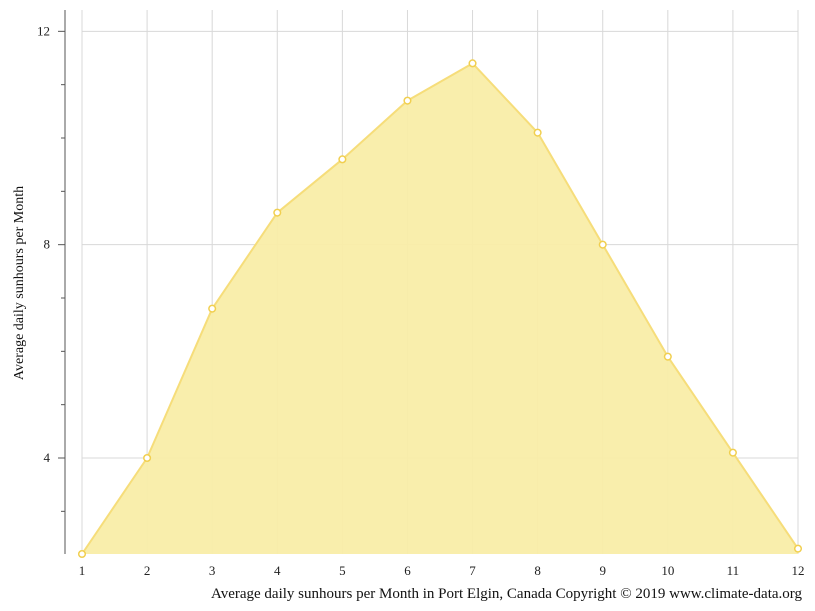  Describe the element at coordinates (47, 244) in the screenshot. I see `y-tick-label-8: 8` at that location.